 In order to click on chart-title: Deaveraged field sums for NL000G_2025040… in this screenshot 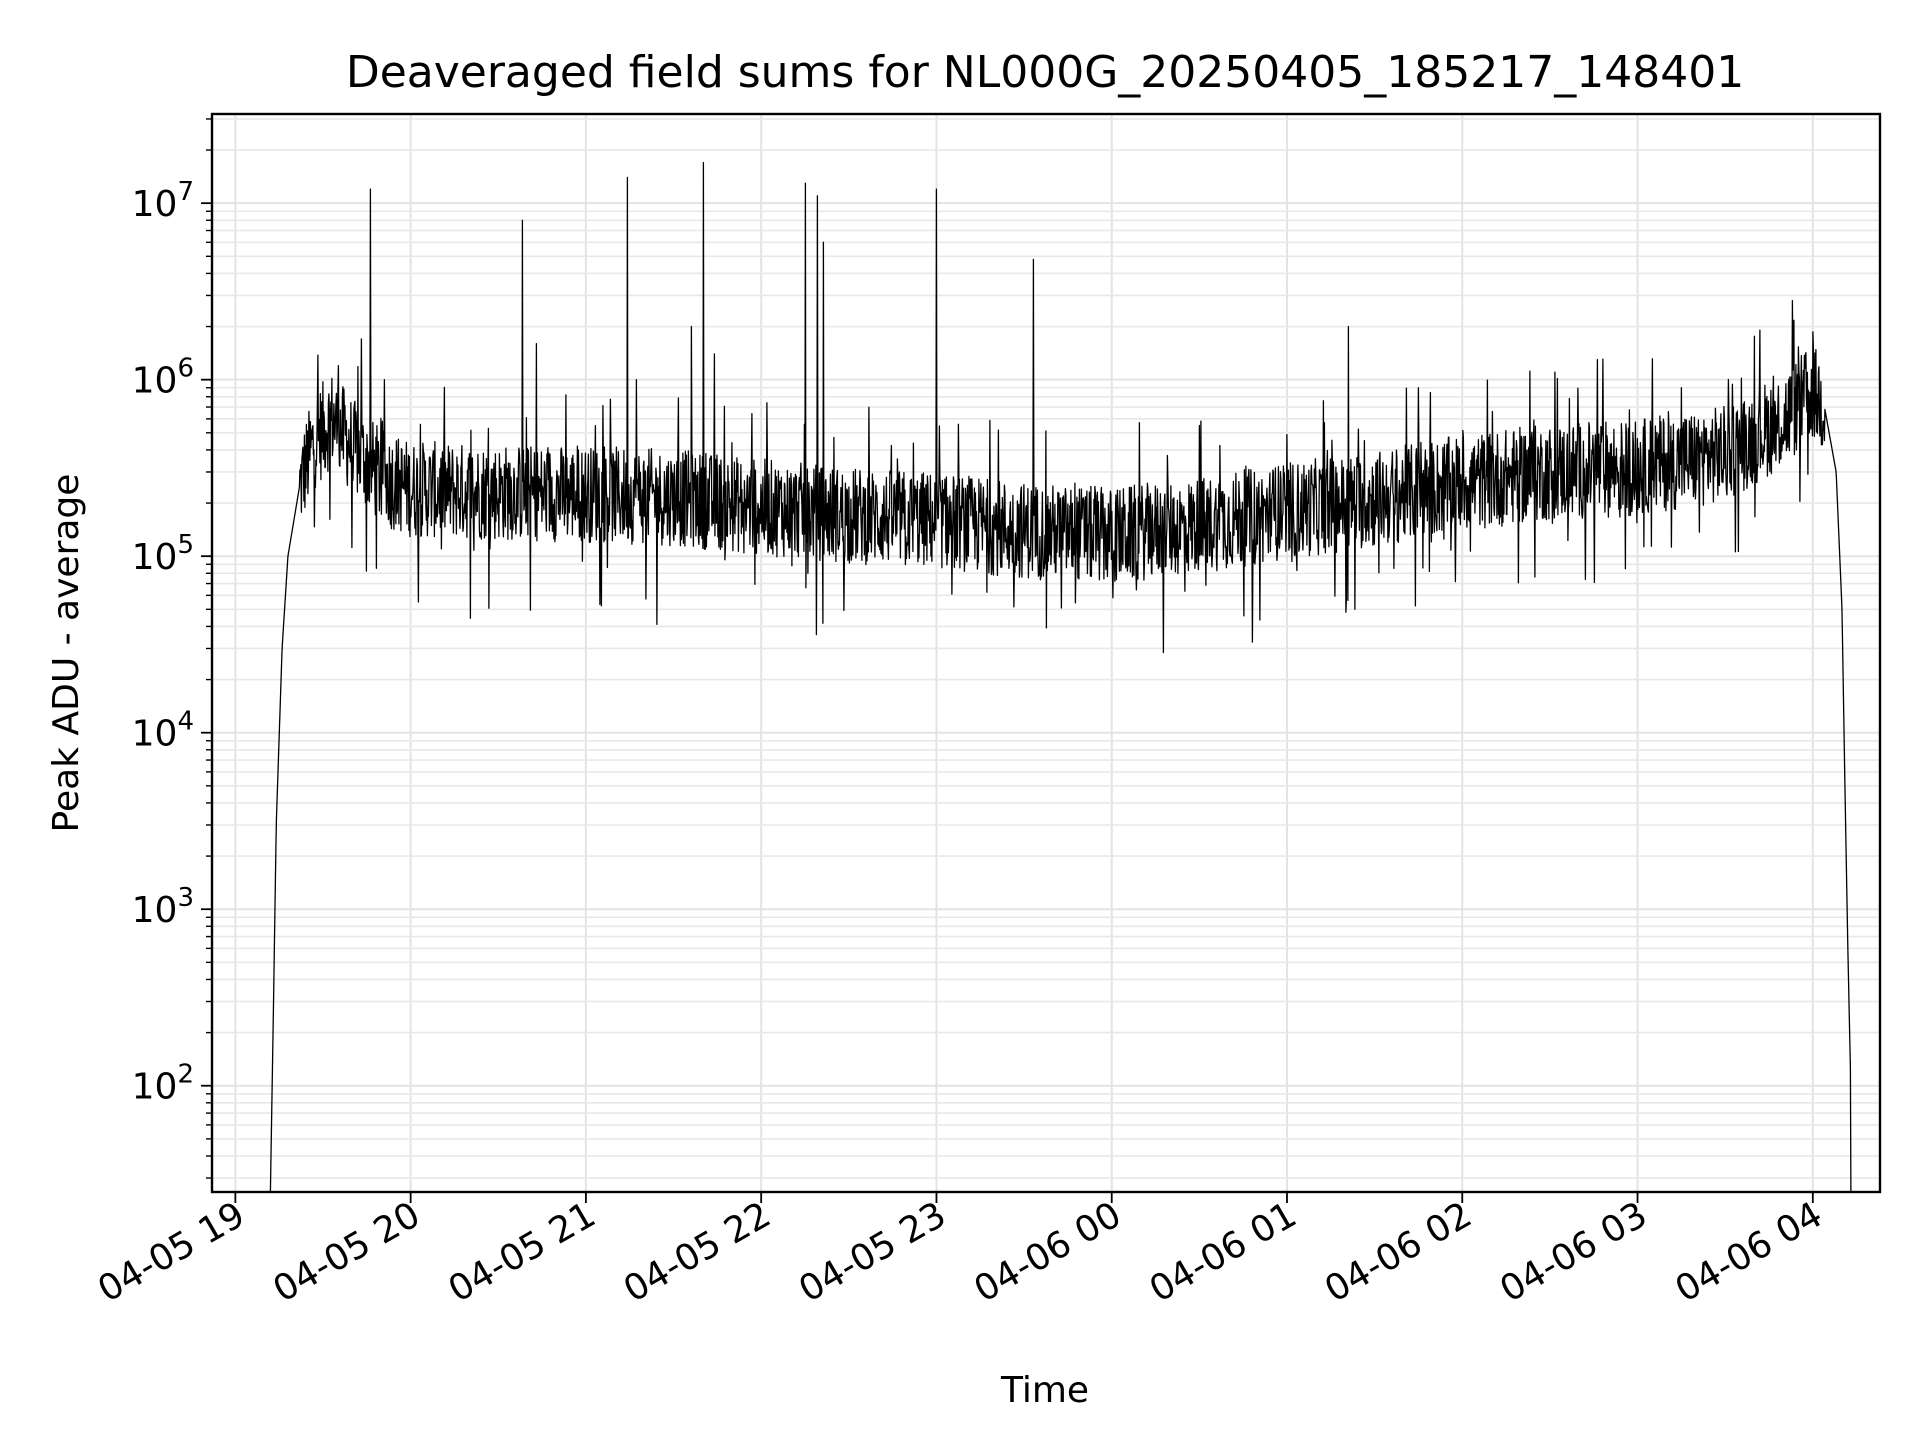, I will do `click(1045, 72)`.